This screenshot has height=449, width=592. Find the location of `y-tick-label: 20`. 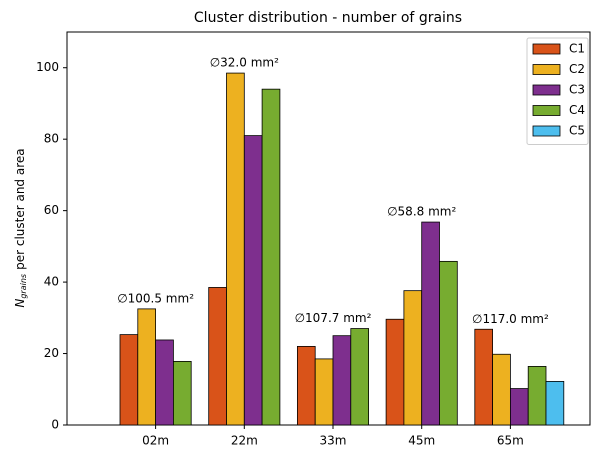

y-tick-label: 20 is located at coordinates (51, 353).